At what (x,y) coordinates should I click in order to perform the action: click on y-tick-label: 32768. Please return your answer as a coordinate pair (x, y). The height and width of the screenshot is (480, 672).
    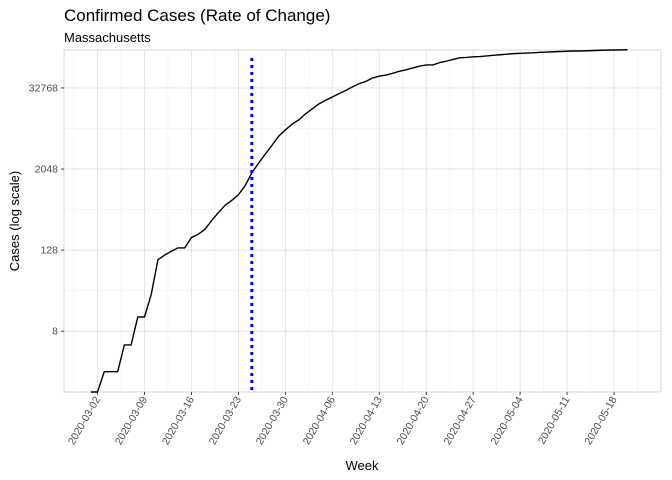
    Looking at the image, I should click on (43, 88).